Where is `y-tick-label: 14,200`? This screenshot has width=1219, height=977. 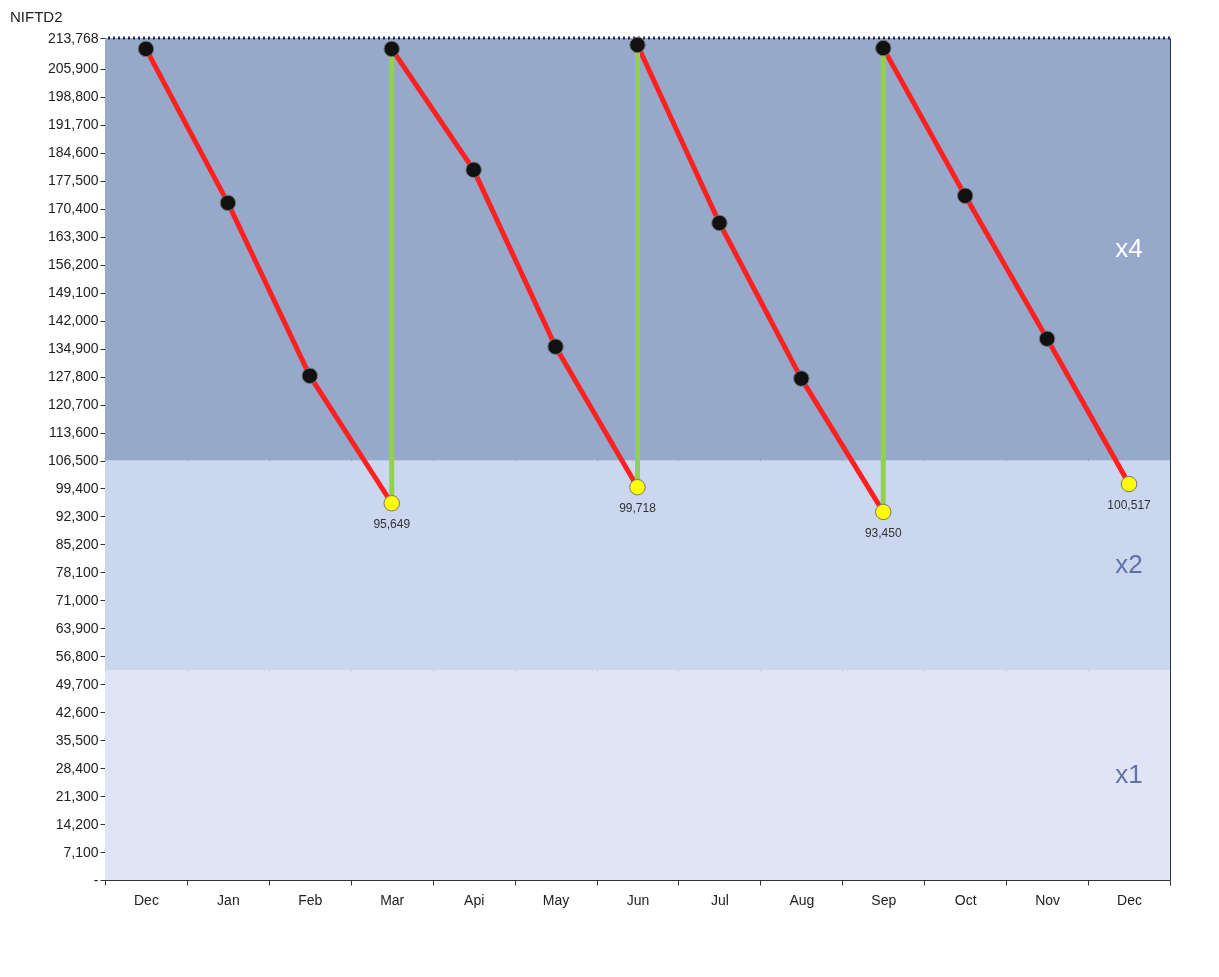 y-tick-label: 14,200 is located at coordinates (77, 823).